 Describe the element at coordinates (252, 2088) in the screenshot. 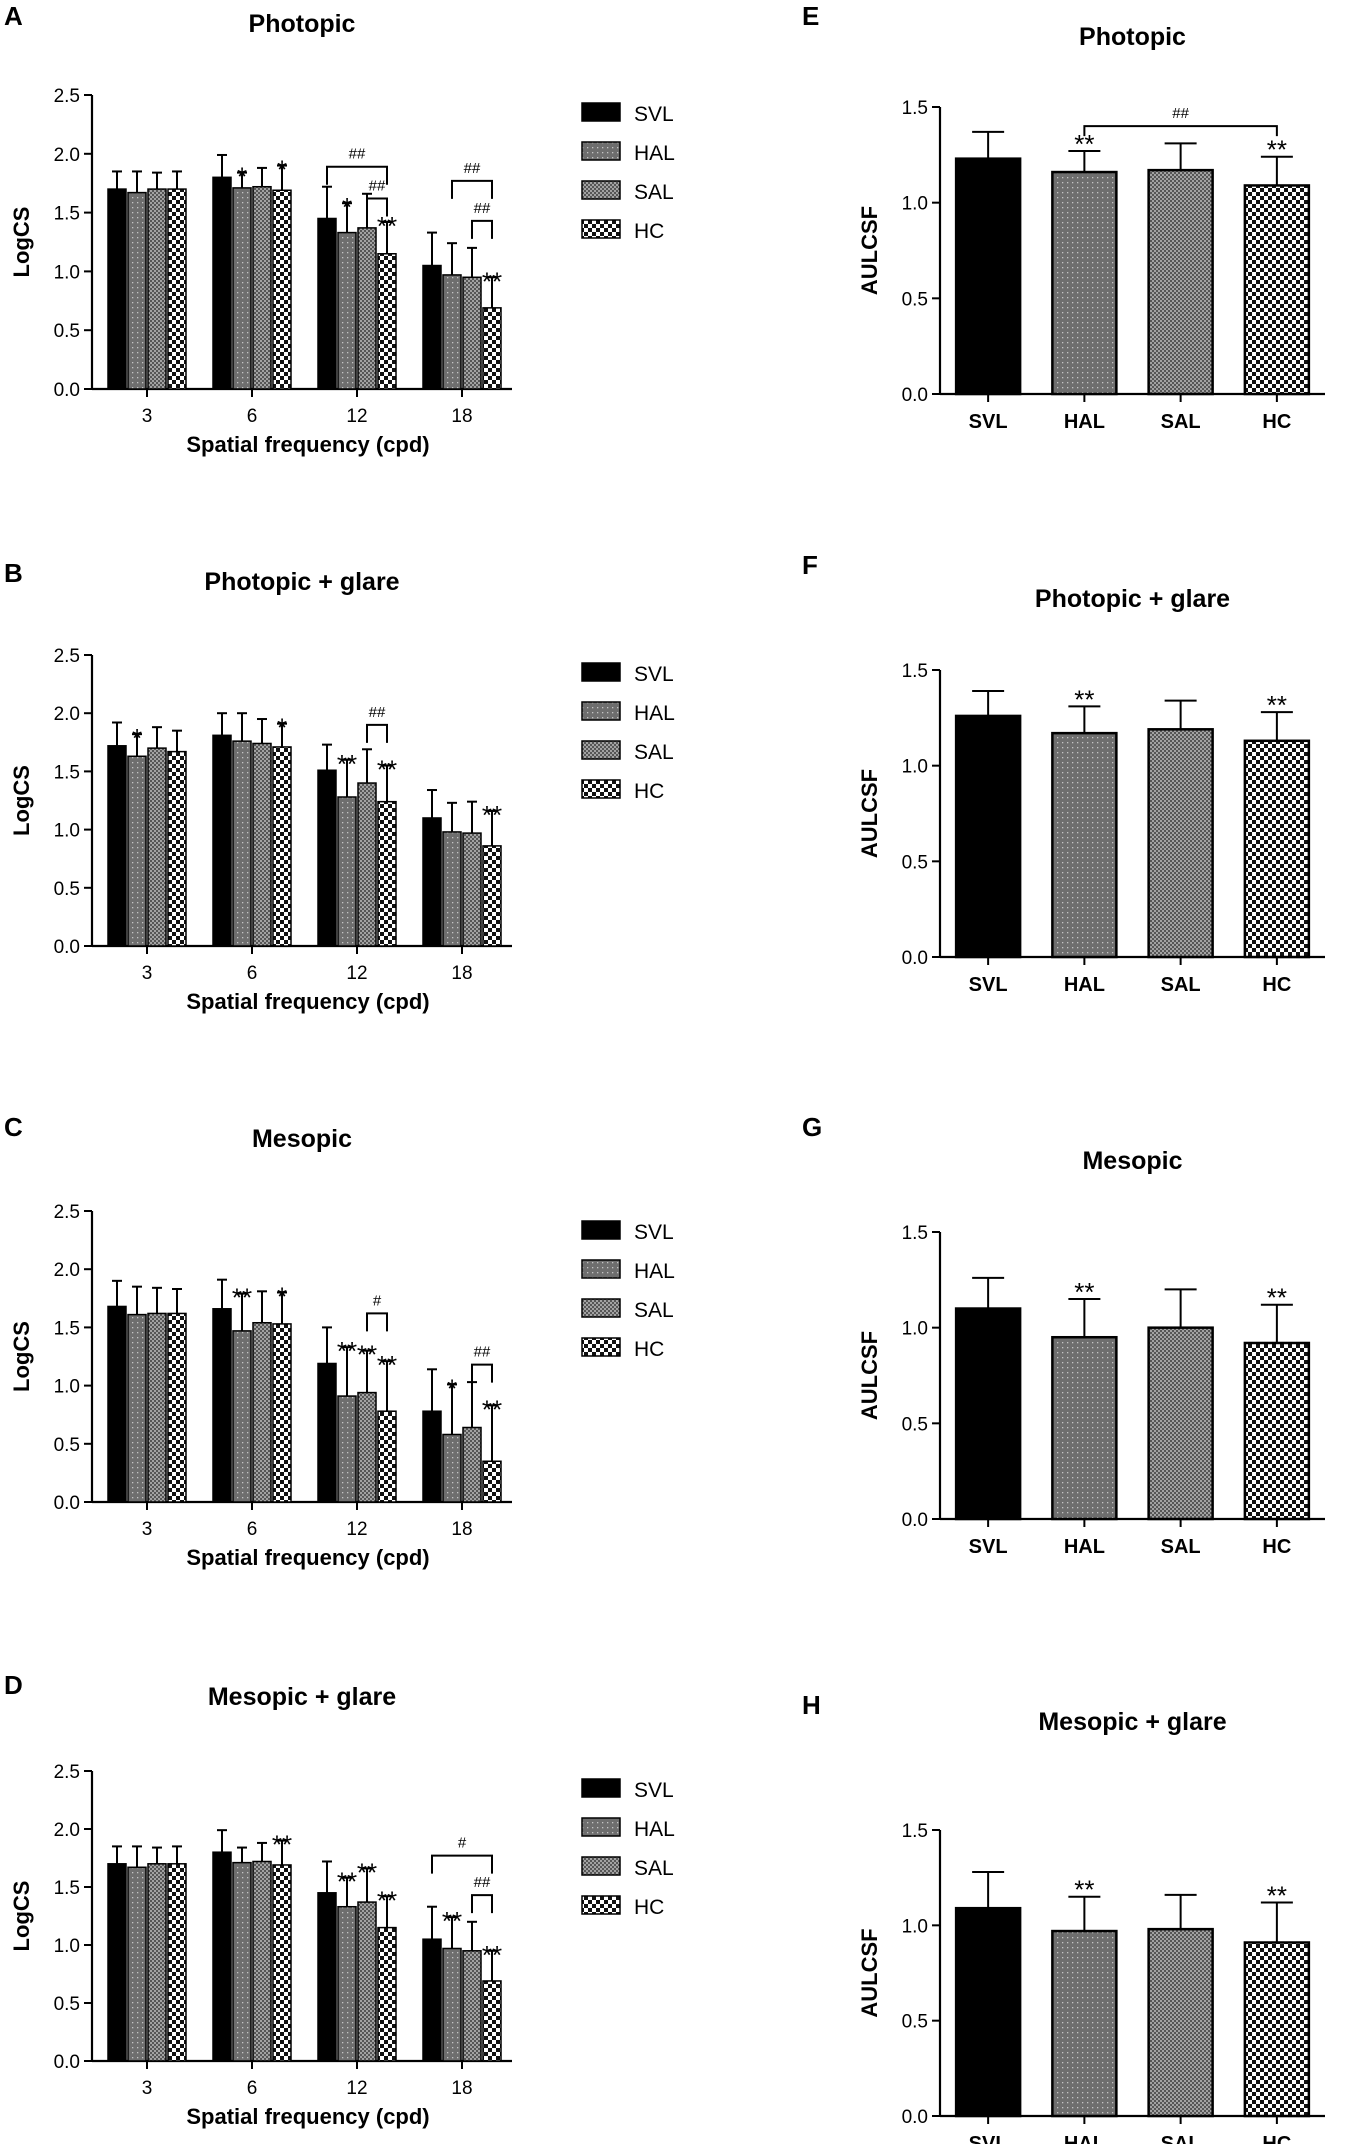

I see `panel-d-xtick-label-6: 6` at that location.